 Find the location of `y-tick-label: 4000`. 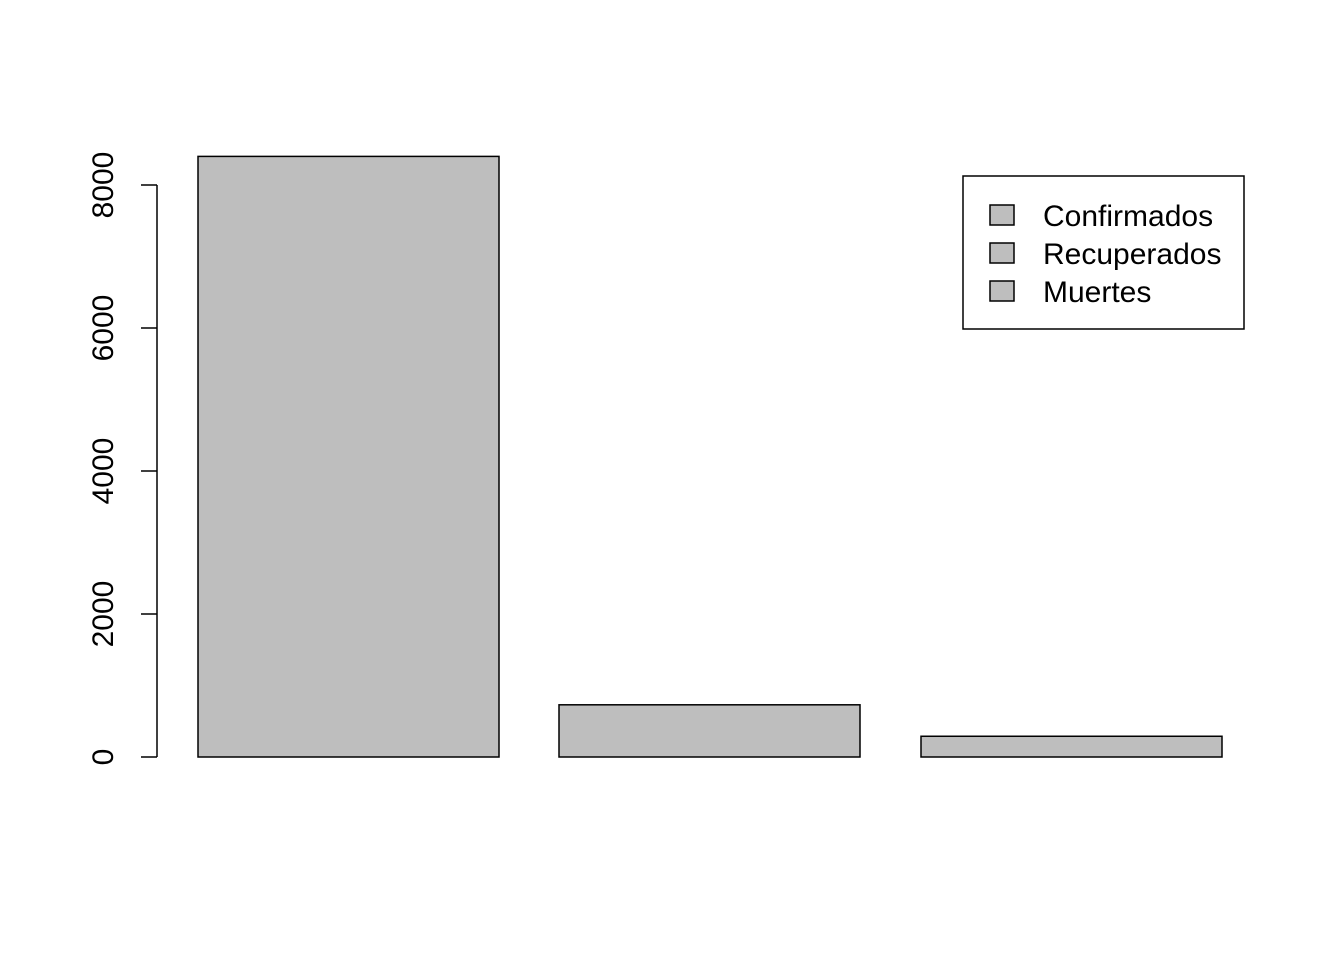

y-tick-label: 4000 is located at coordinates (103, 471).